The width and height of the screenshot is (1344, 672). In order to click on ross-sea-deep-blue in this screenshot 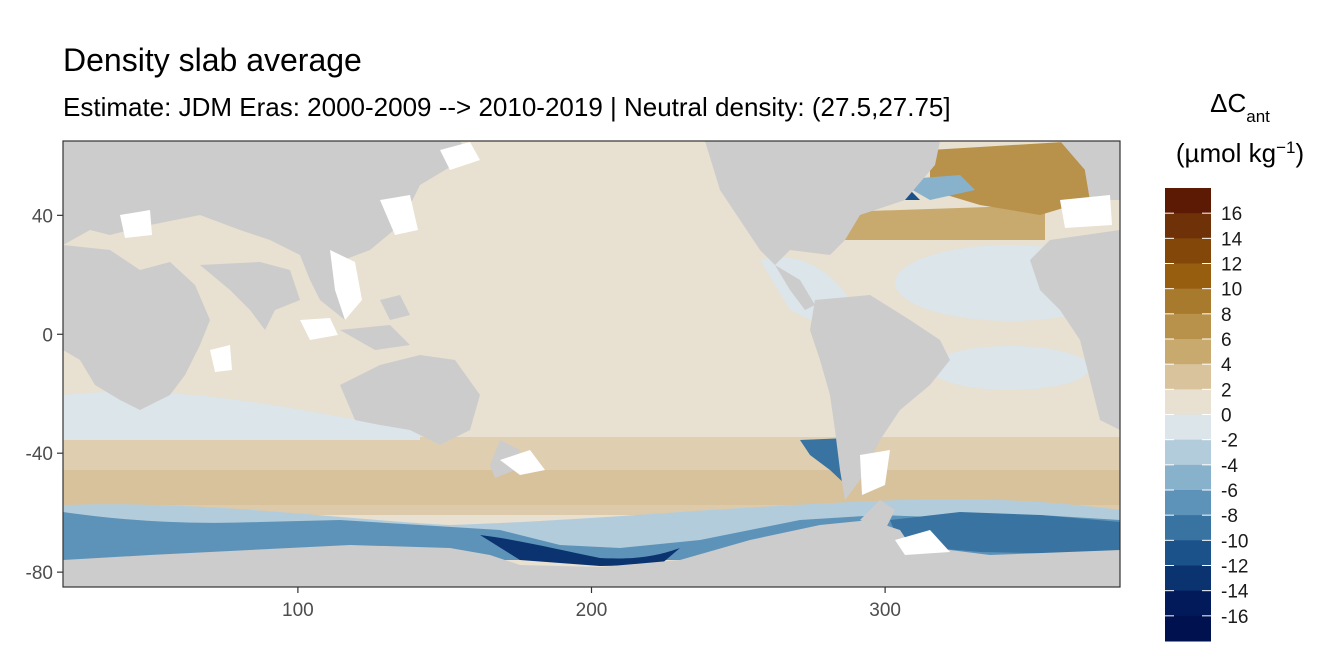, I will do `click(580, 550)`.